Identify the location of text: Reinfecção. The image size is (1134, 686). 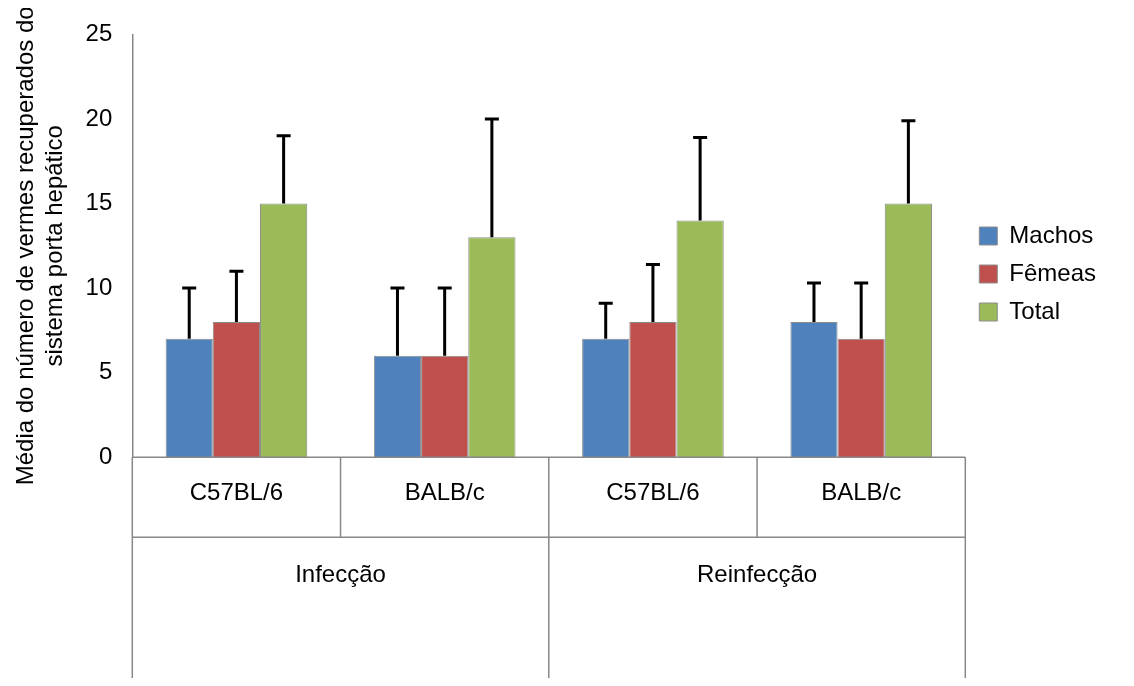
(757, 573).